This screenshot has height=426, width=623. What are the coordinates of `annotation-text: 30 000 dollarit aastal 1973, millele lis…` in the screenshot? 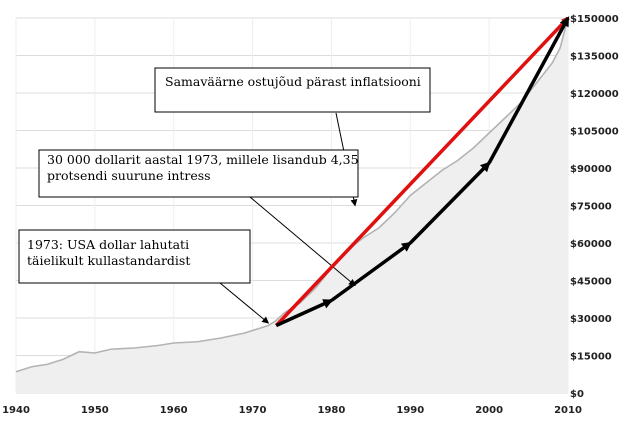 It's located at (203, 167).